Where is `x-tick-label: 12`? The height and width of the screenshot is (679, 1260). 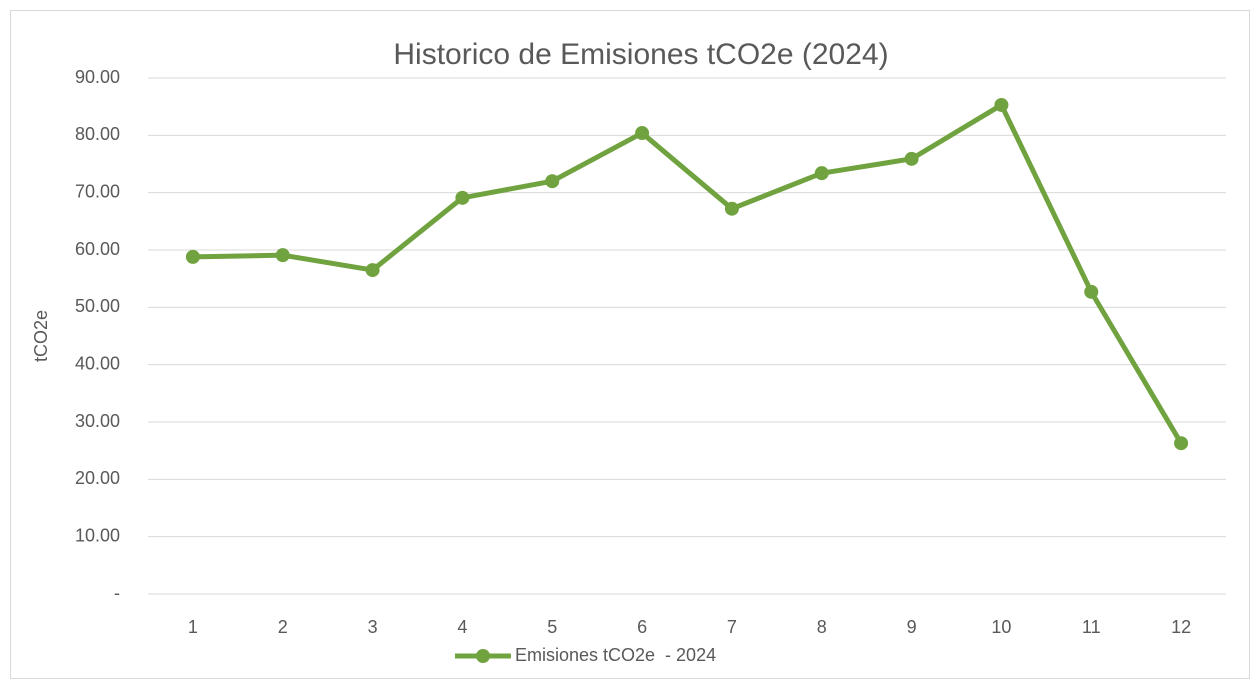
x-tick-label: 12 is located at coordinates (1181, 627).